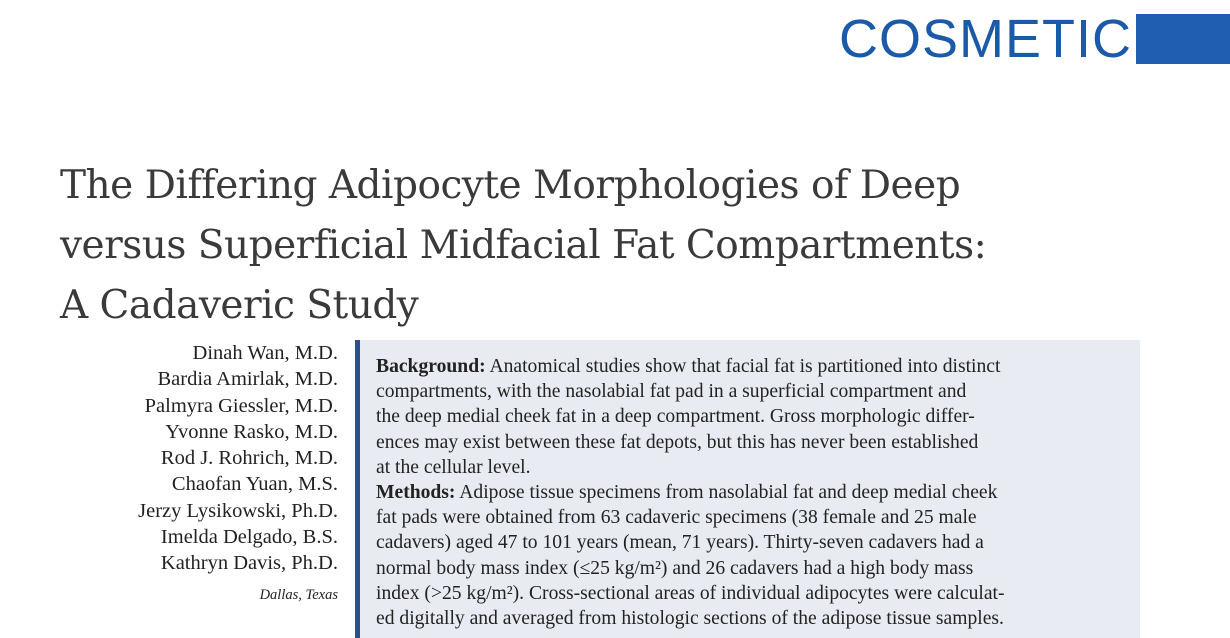  Describe the element at coordinates (239, 305) in the screenshot. I see `title-line: A Cadaveric Study` at that location.